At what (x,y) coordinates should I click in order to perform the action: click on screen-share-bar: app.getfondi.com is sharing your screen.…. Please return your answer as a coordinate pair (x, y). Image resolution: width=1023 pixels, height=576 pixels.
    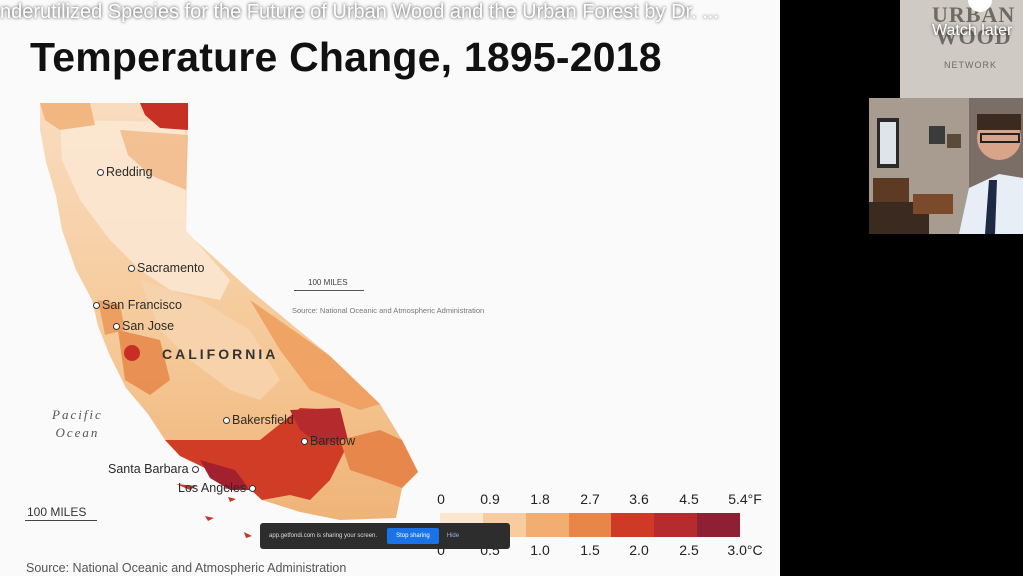
    Looking at the image, I should click on (385, 536).